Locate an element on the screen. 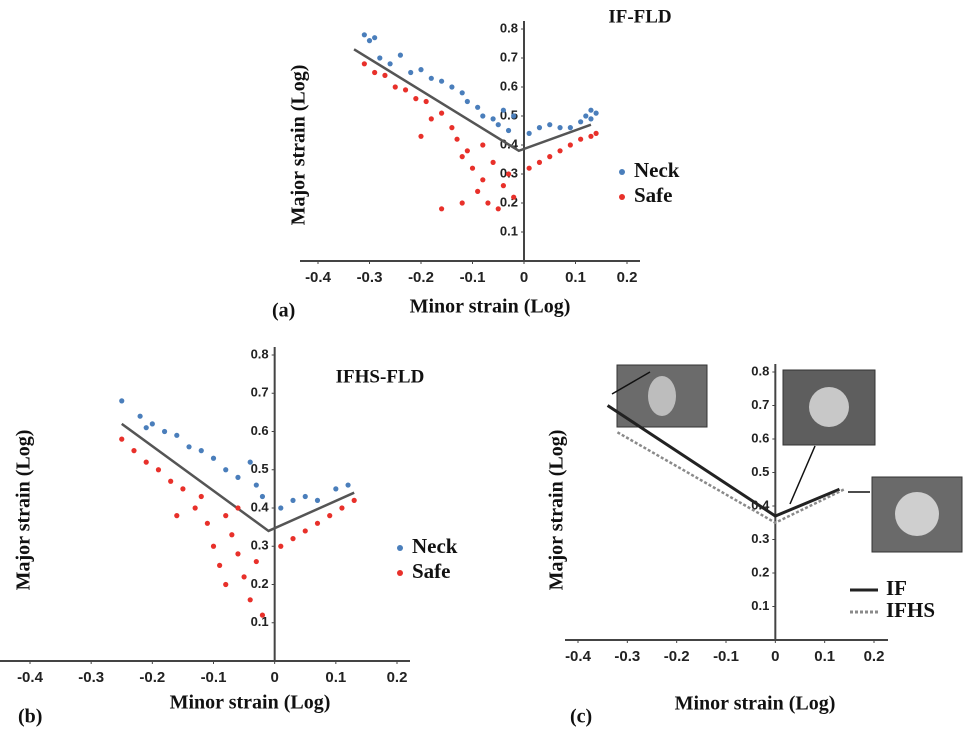 Image resolution: width=971 pixels, height=736 pixels. x-tick-label: 0 is located at coordinates (274, 677).